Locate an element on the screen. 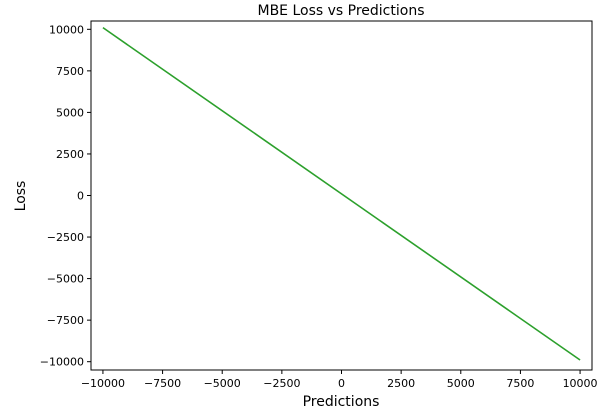 Image resolution: width=597 pixels, height=411 pixels. y-tick-label: 10000 is located at coordinates (66, 29).